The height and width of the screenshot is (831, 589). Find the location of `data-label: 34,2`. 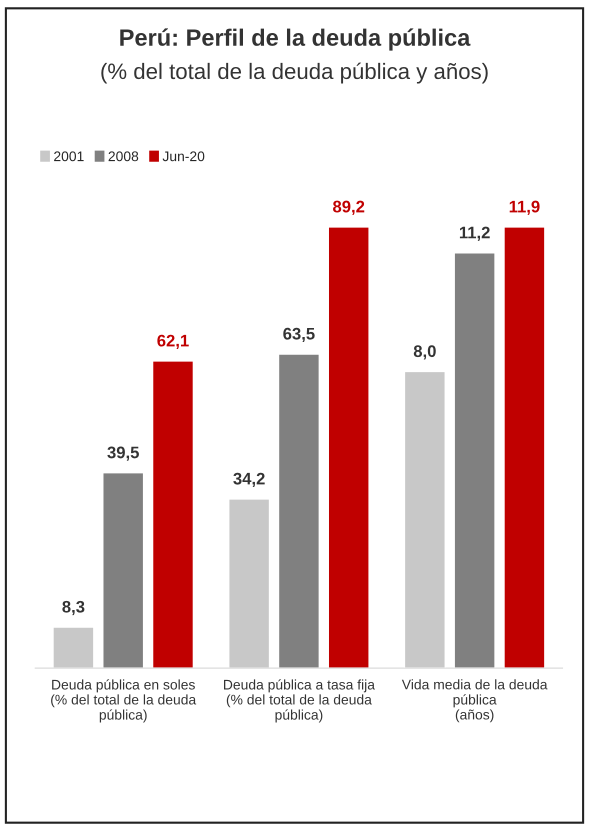

data-label: 34,2 is located at coordinates (249, 479).